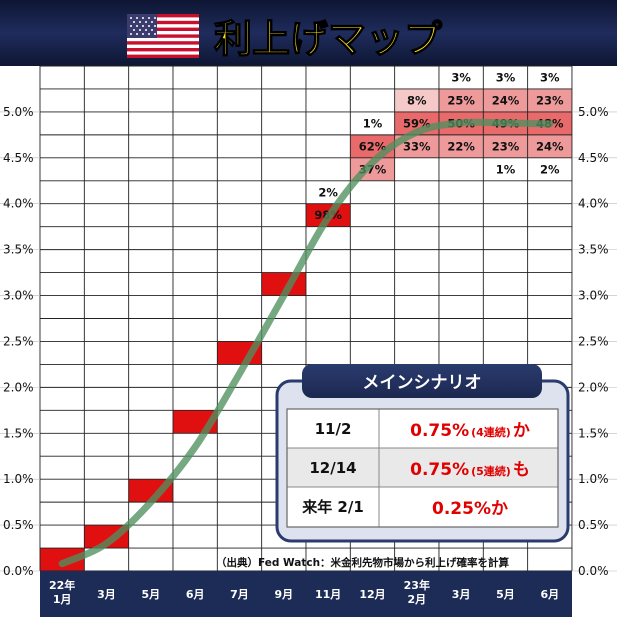 This screenshot has width=617, height=619. I want to click on y-tick-label-left: 4.0%, so click(18, 204).